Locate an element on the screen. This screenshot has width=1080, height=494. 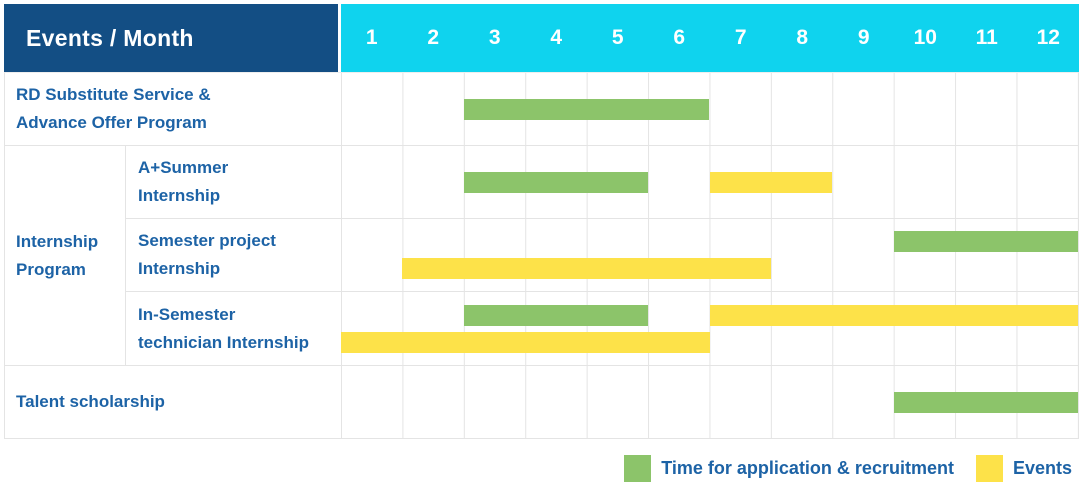
month-label: 5 is located at coordinates (617, 37).